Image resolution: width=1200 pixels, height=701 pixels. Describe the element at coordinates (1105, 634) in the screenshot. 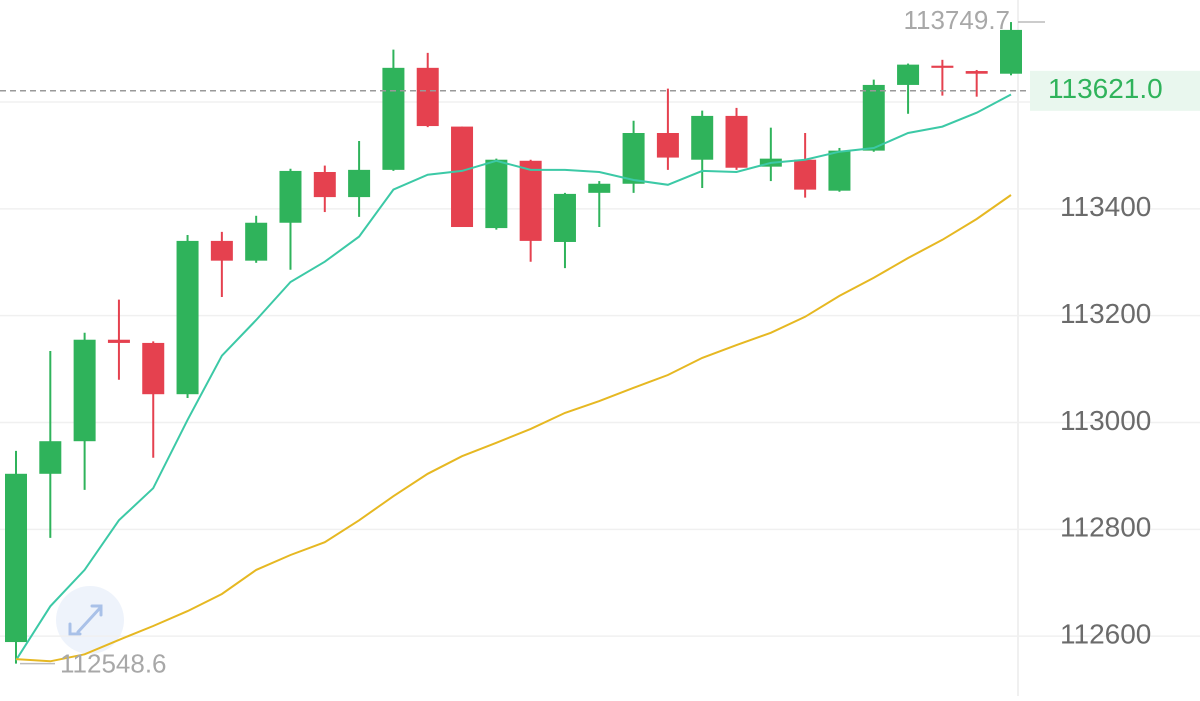

I see `y-tick-label: 112600` at that location.